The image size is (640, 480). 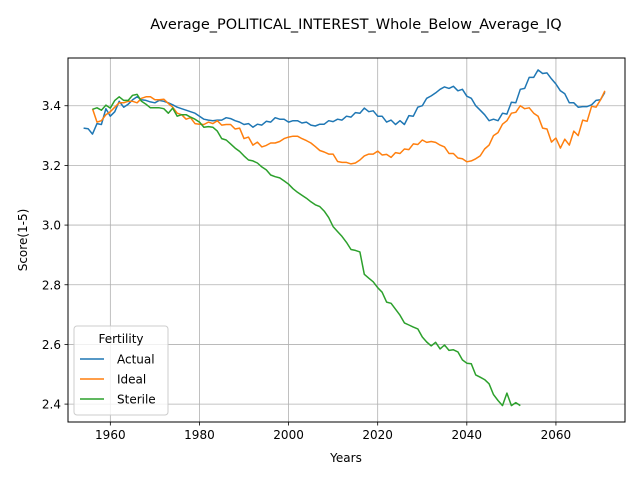 I want to click on legend-label-actual: Actual, so click(x=136, y=360).